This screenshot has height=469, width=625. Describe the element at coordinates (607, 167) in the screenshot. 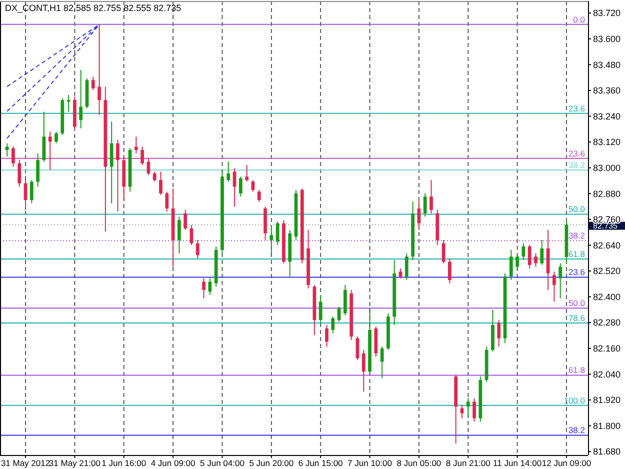

I see `y-tick-label: 83.000` at that location.